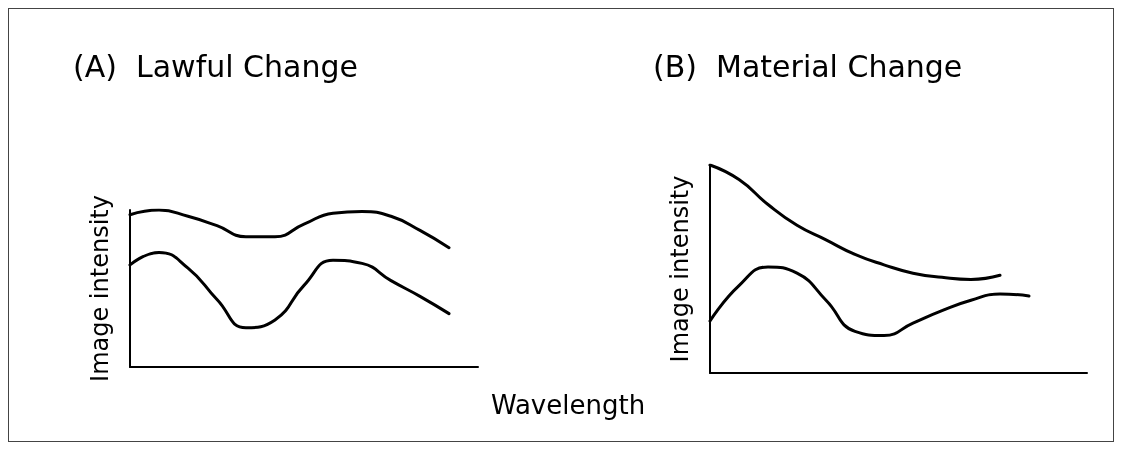  What do you see at coordinates (568, 405) in the screenshot?
I see `x-axis-title: Wavelength` at bounding box center [568, 405].